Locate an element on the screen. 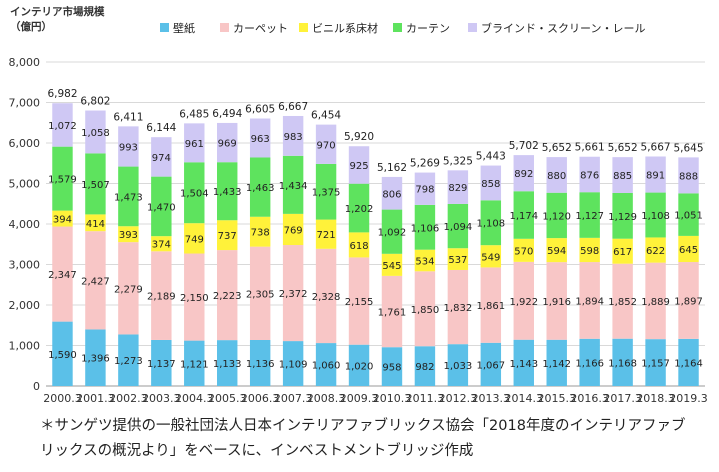 Image resolution: width=719 pixels, height=472 pixels. total-label: 6,144 is located at coordinates (161, 128).